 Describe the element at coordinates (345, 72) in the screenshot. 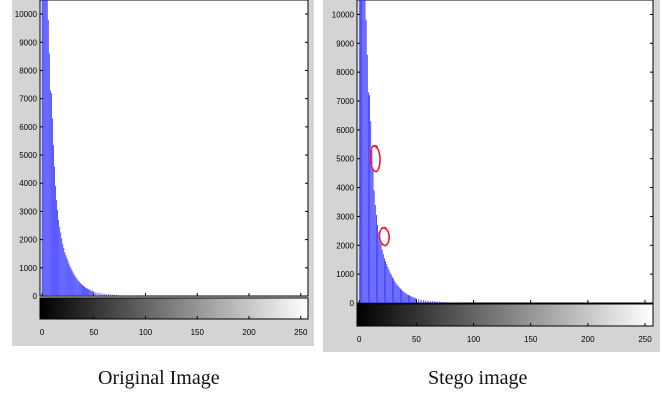

I see `stego-y-tick-label: 8000` at that location.